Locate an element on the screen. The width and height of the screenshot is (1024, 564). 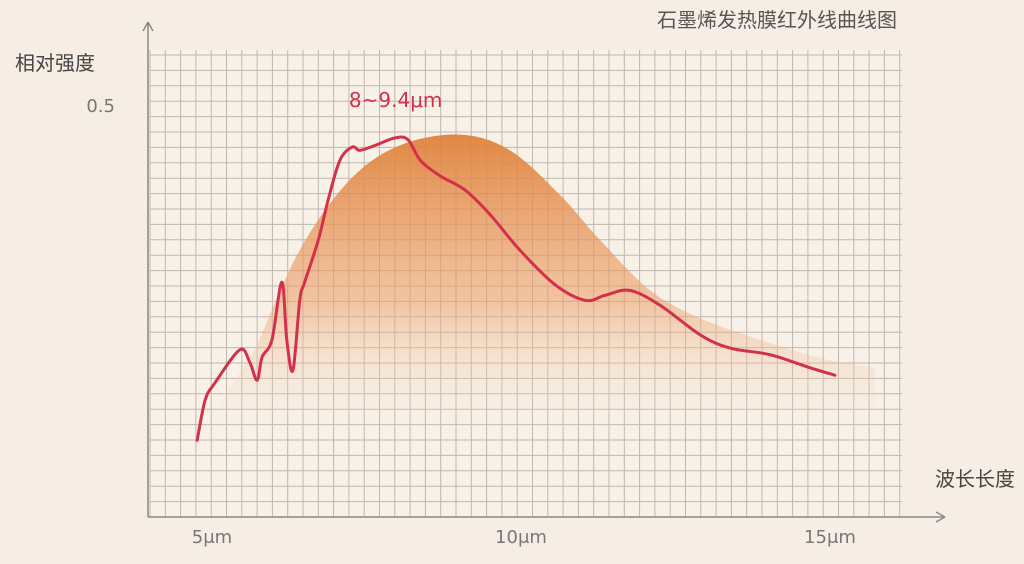
x-axis is located at coordinates (547, 517).